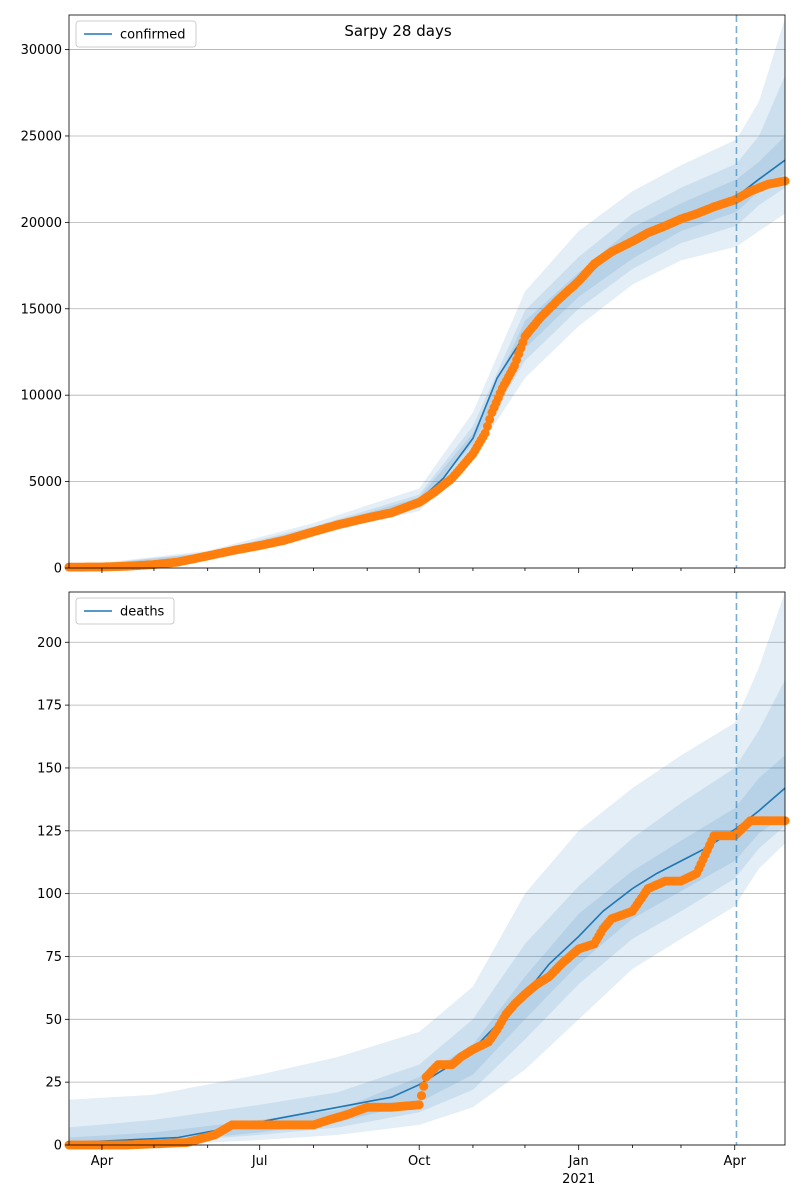 The width and height of the screenshot is (800, 1200). I want to click on deaths-legend-label: deaths, so click(142, 612).